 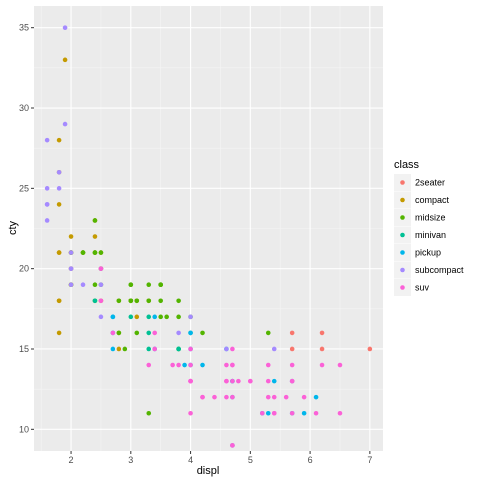 I want to click on x-tick-label: 2, so click(x=71, y=460).